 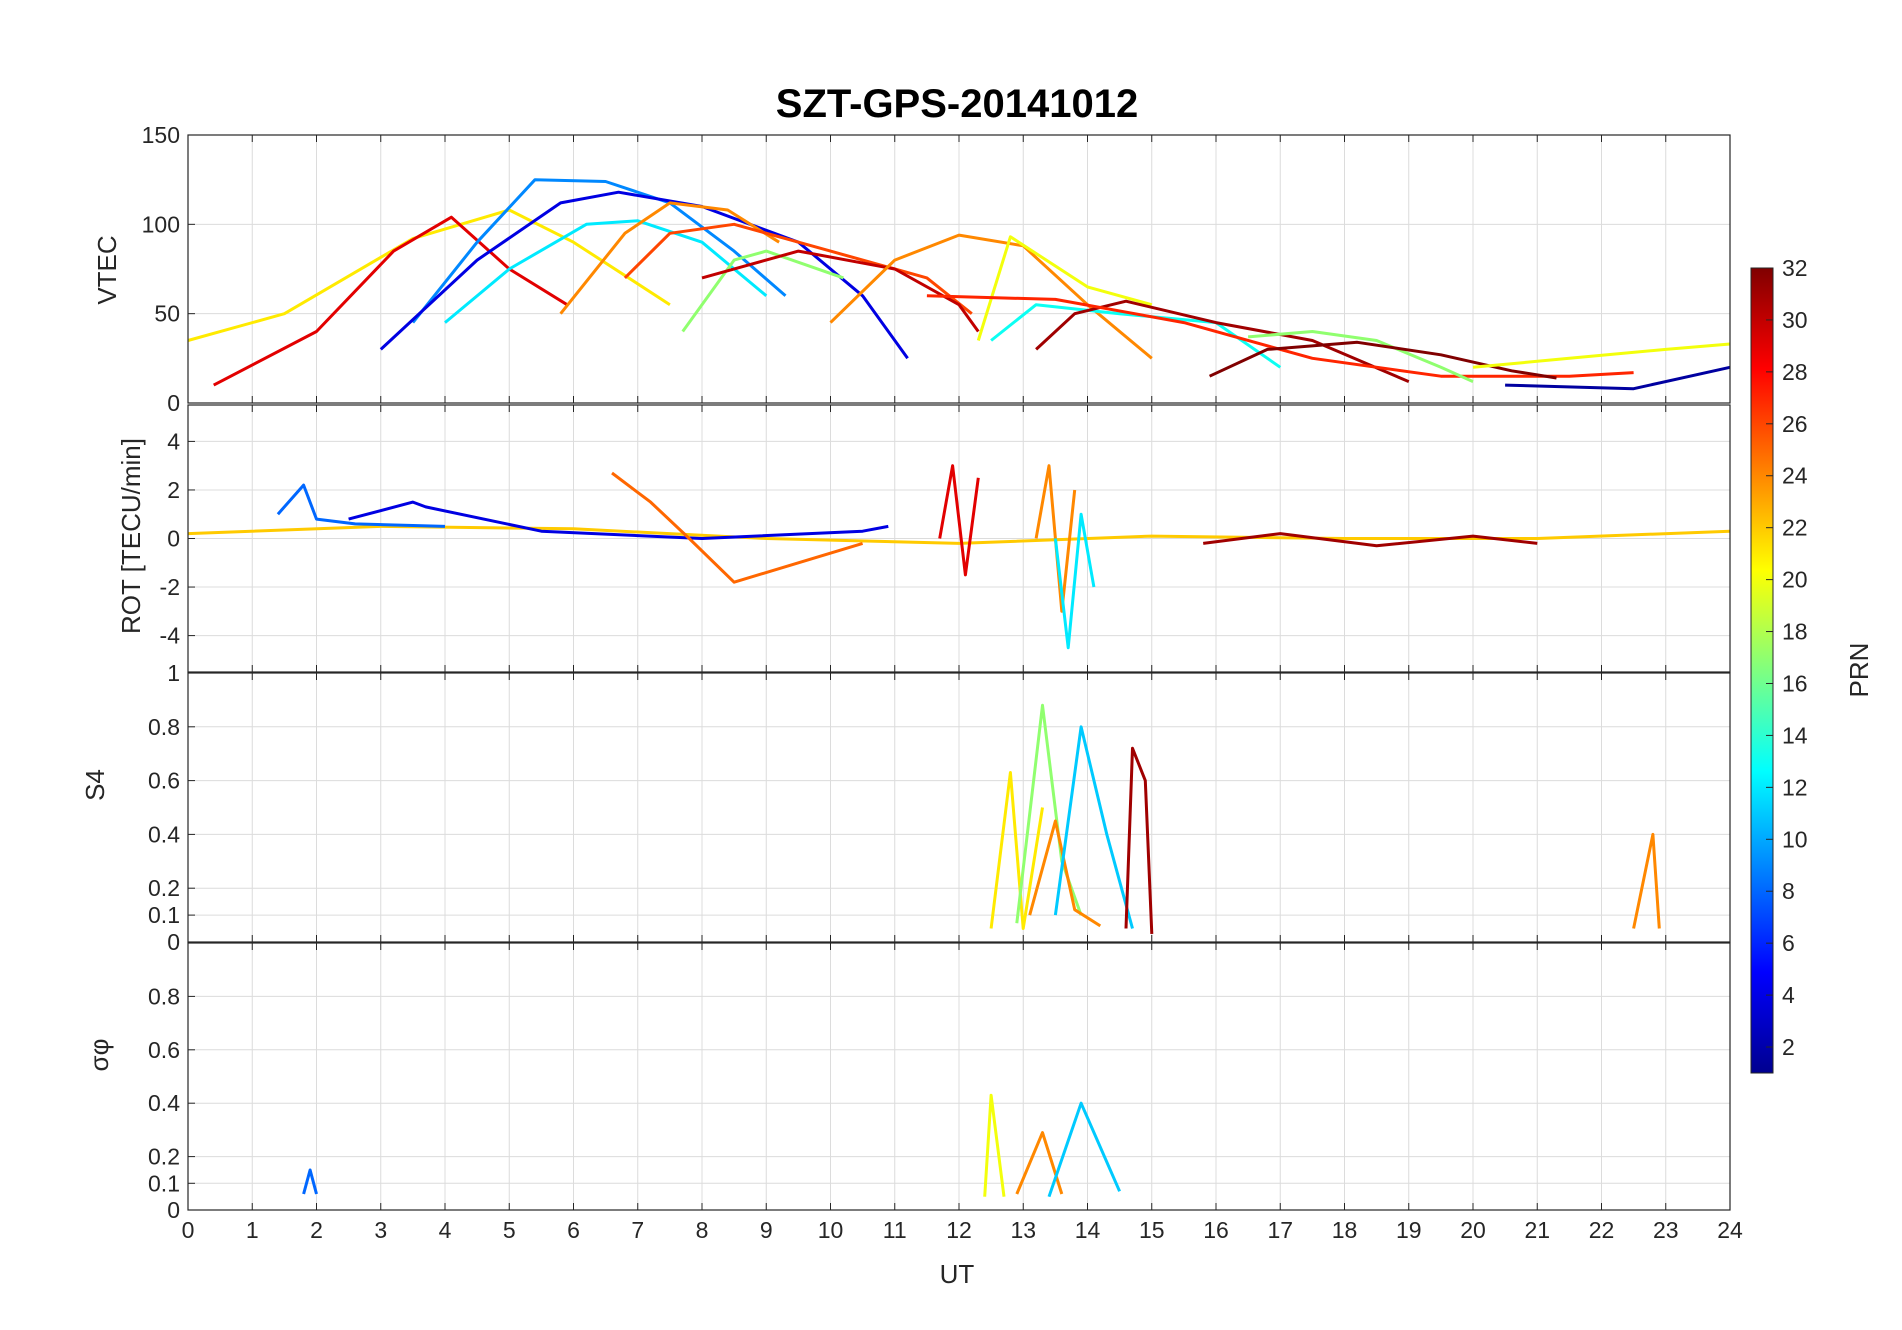 What do you see at coordinates (1666, 1230) in the screenshot?
I see `x-tick-label: 23` at bounding box center [1666, 1230].